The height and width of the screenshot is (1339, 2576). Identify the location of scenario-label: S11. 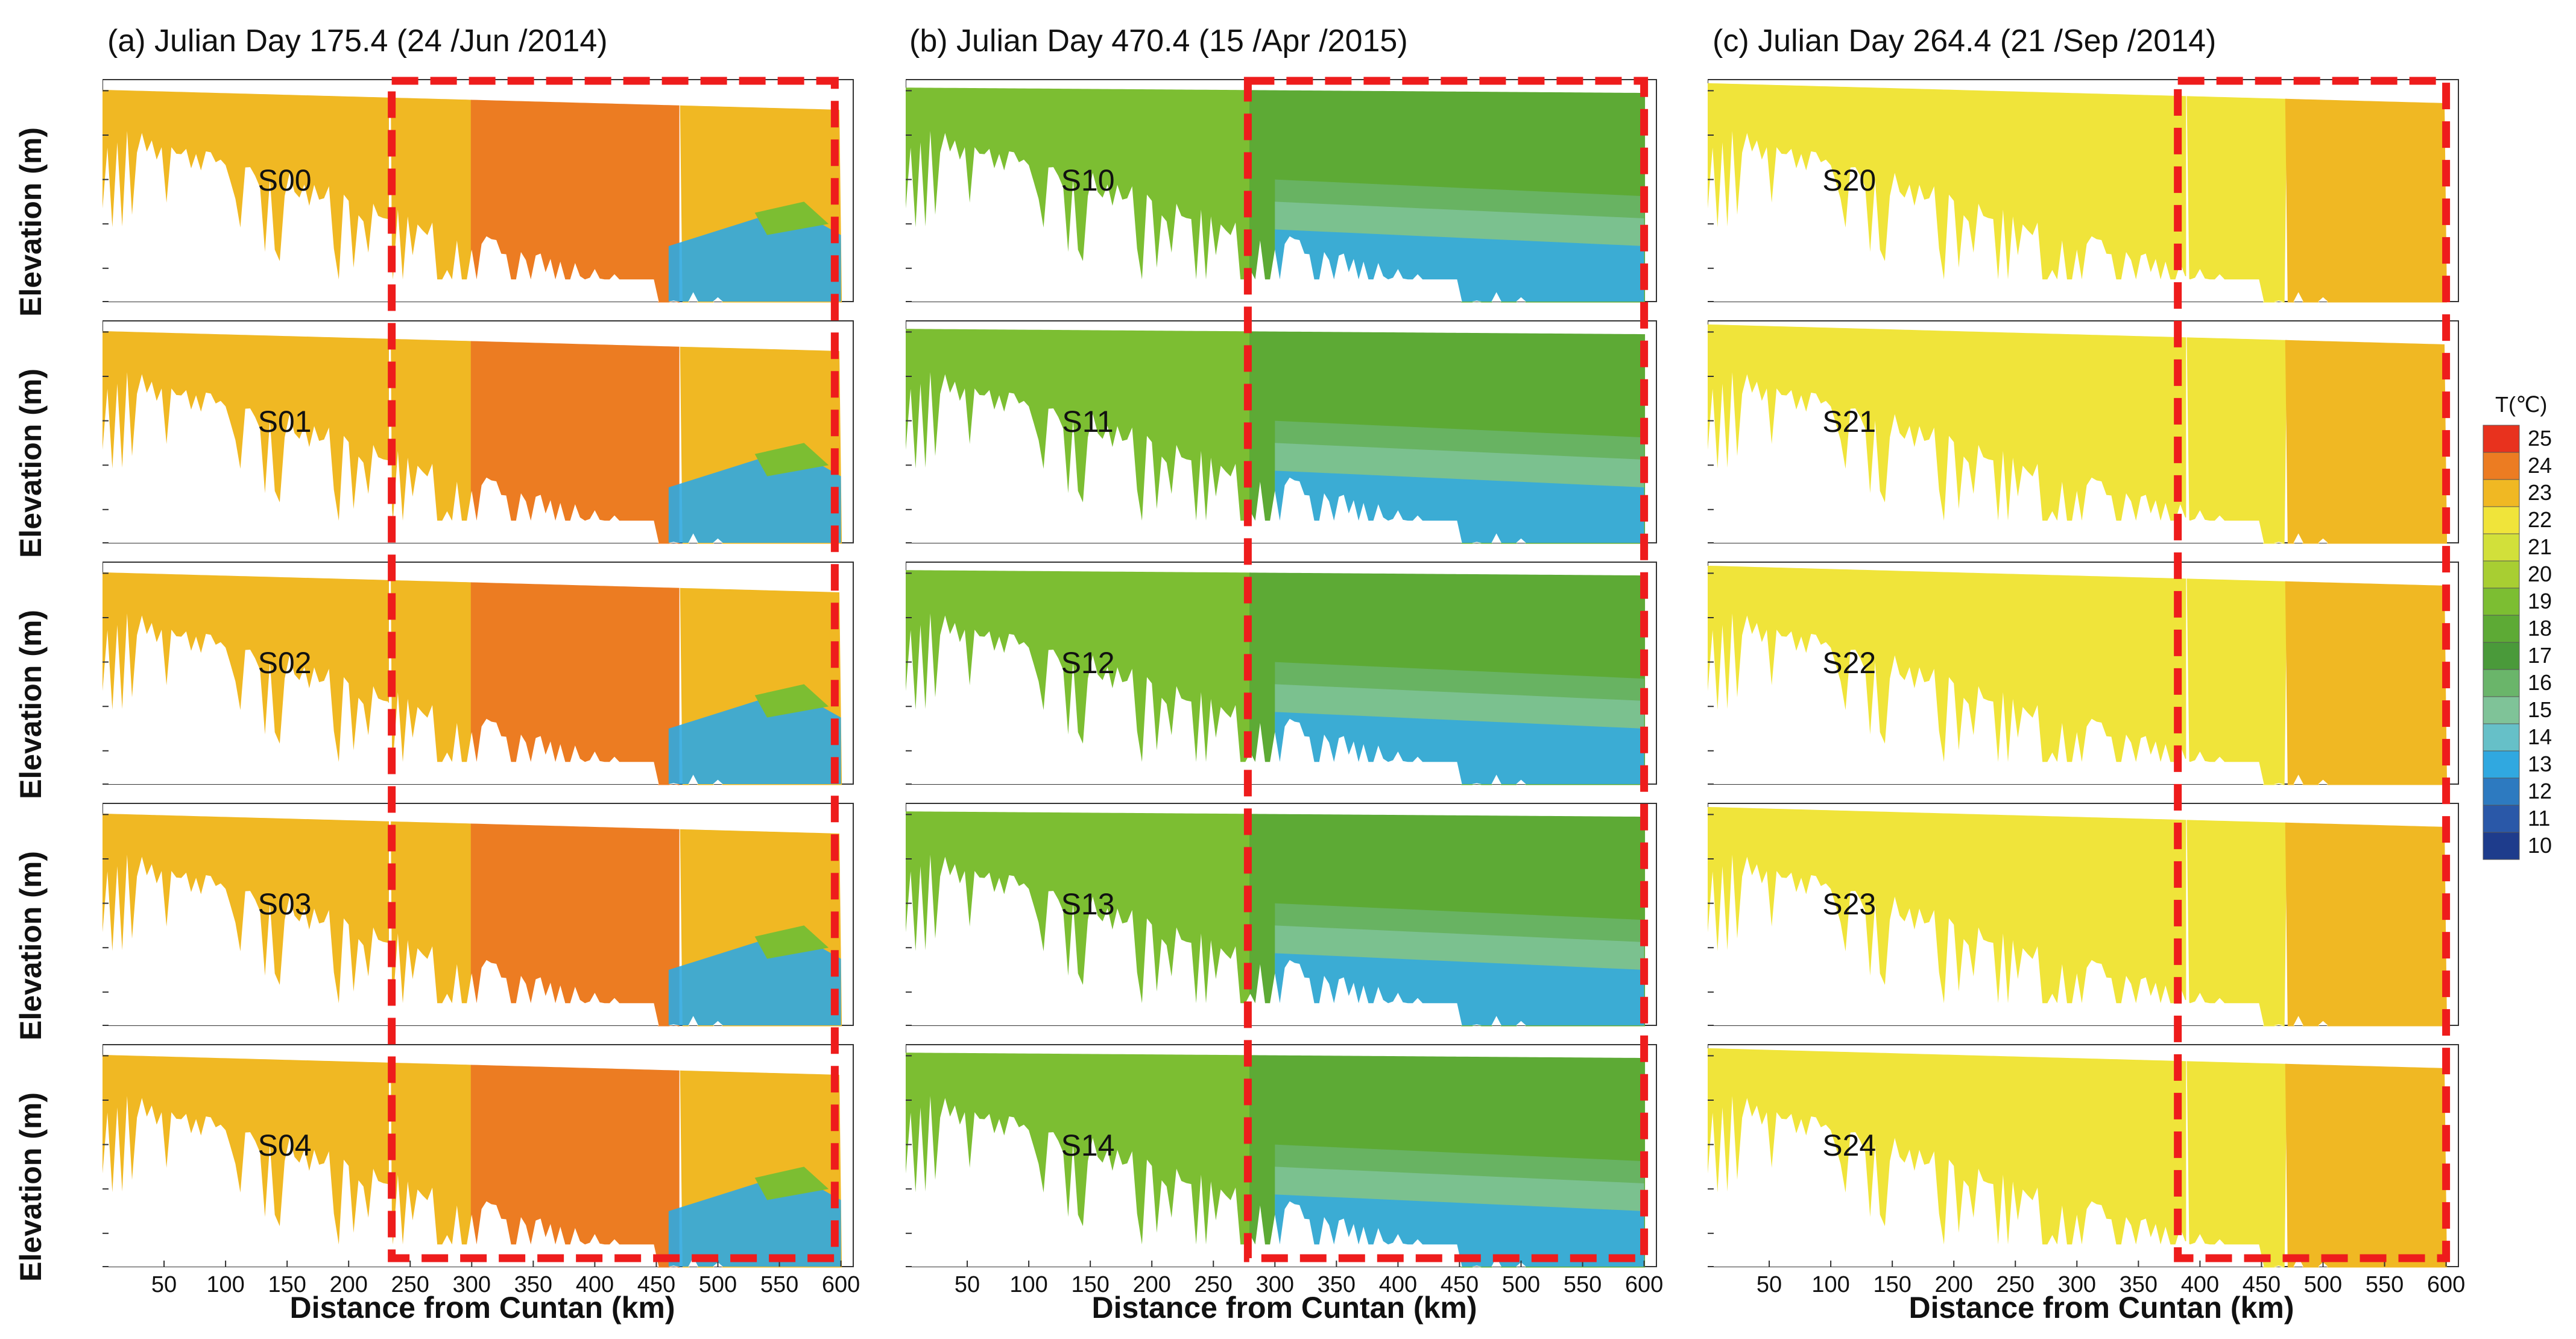
(1087, 421).